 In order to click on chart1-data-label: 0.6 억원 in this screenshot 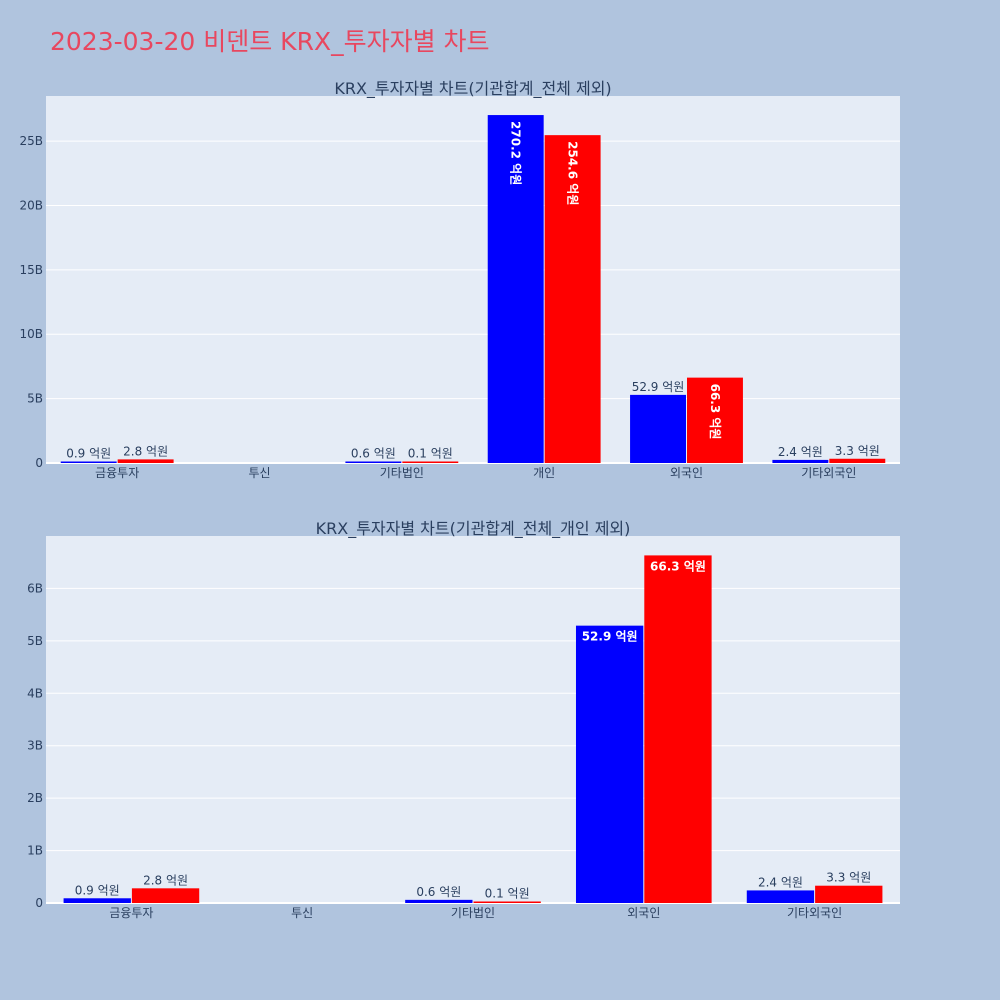, I will do `click(373, 454)`.